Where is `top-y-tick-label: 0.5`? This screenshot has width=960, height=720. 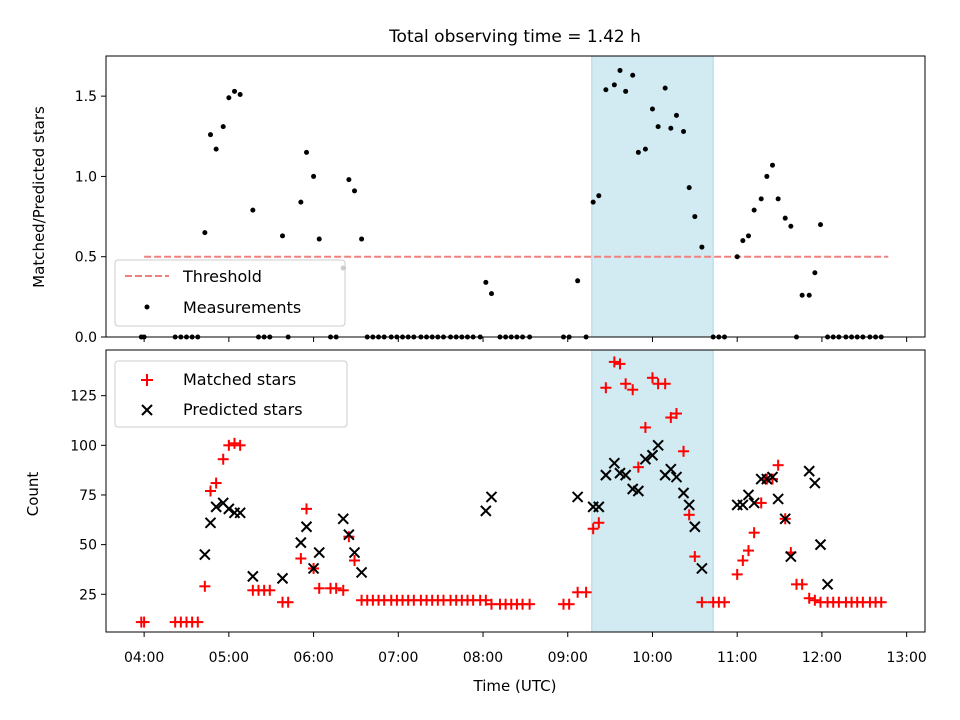
top-y-tick-label: 0.5 is located at coordinates (86, 258).